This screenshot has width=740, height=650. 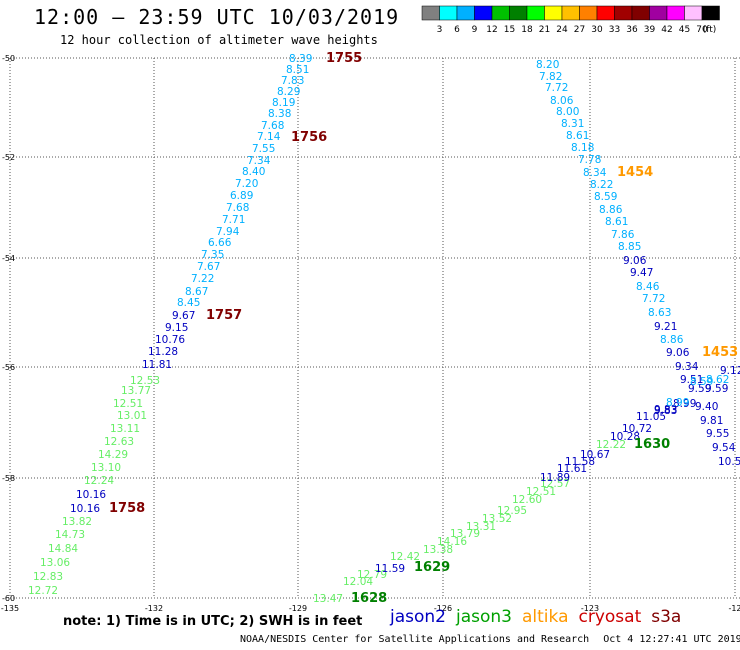 I want to click on swh-value: 8.63, so click(x=659, y=313).